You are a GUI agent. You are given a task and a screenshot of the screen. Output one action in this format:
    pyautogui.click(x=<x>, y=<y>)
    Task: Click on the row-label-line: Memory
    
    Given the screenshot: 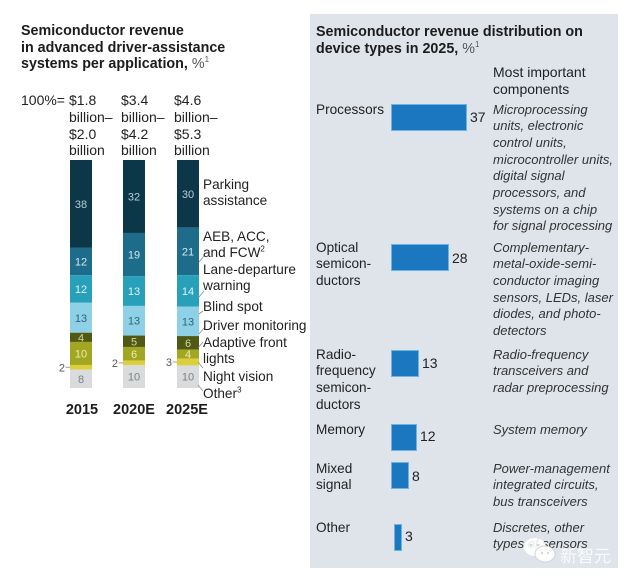 What is the action you would take?
    pyautogui.click(x=341, y=429)
    